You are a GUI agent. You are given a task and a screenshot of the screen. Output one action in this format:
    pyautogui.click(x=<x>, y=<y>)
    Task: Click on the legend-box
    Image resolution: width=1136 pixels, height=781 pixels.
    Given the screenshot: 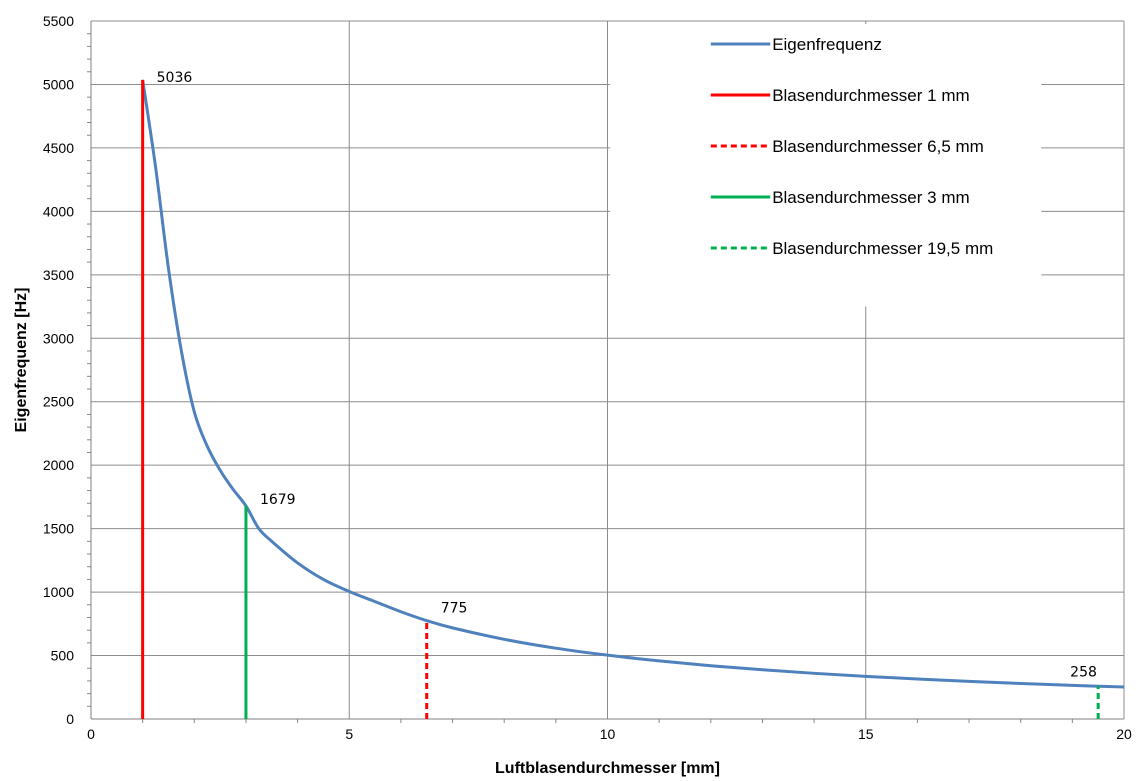 What is the action you would take?
    pyautogui.click(x=826, y=165)
    